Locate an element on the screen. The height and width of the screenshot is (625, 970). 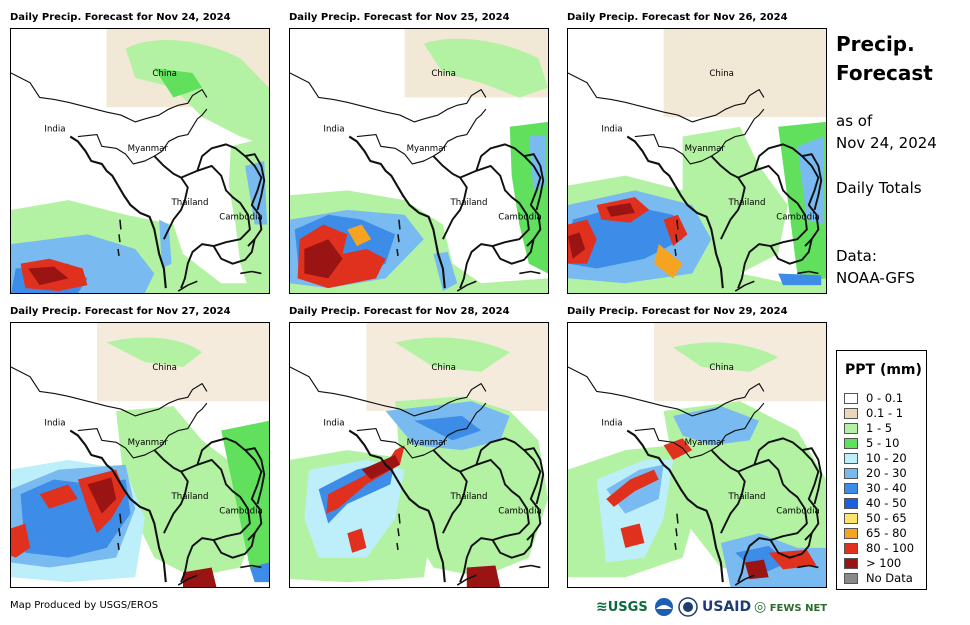
noaa-icon is located at coordinates (664, 607).